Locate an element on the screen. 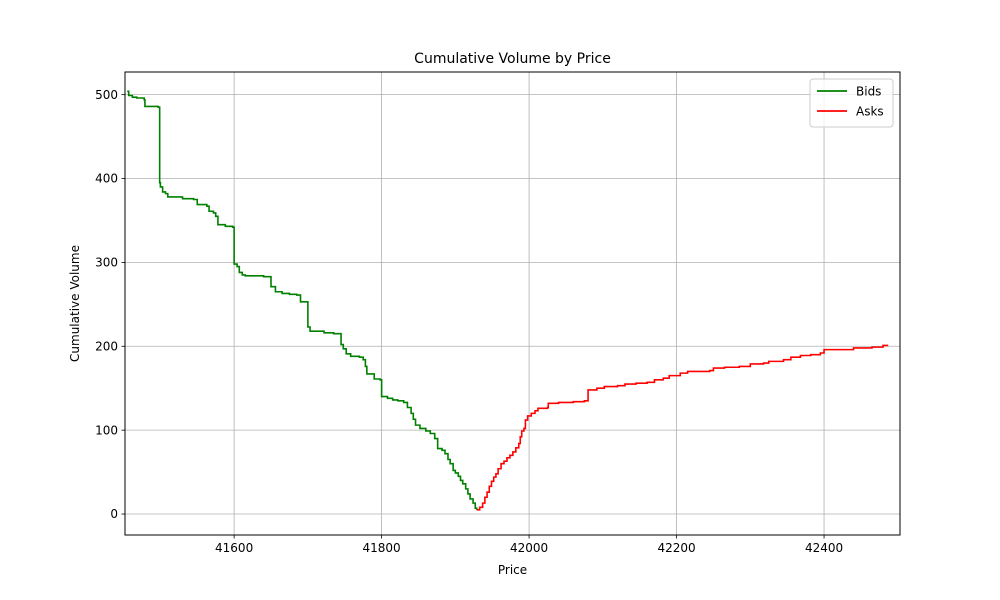  x-axis-label: Price is located at coordinates (512, 570).